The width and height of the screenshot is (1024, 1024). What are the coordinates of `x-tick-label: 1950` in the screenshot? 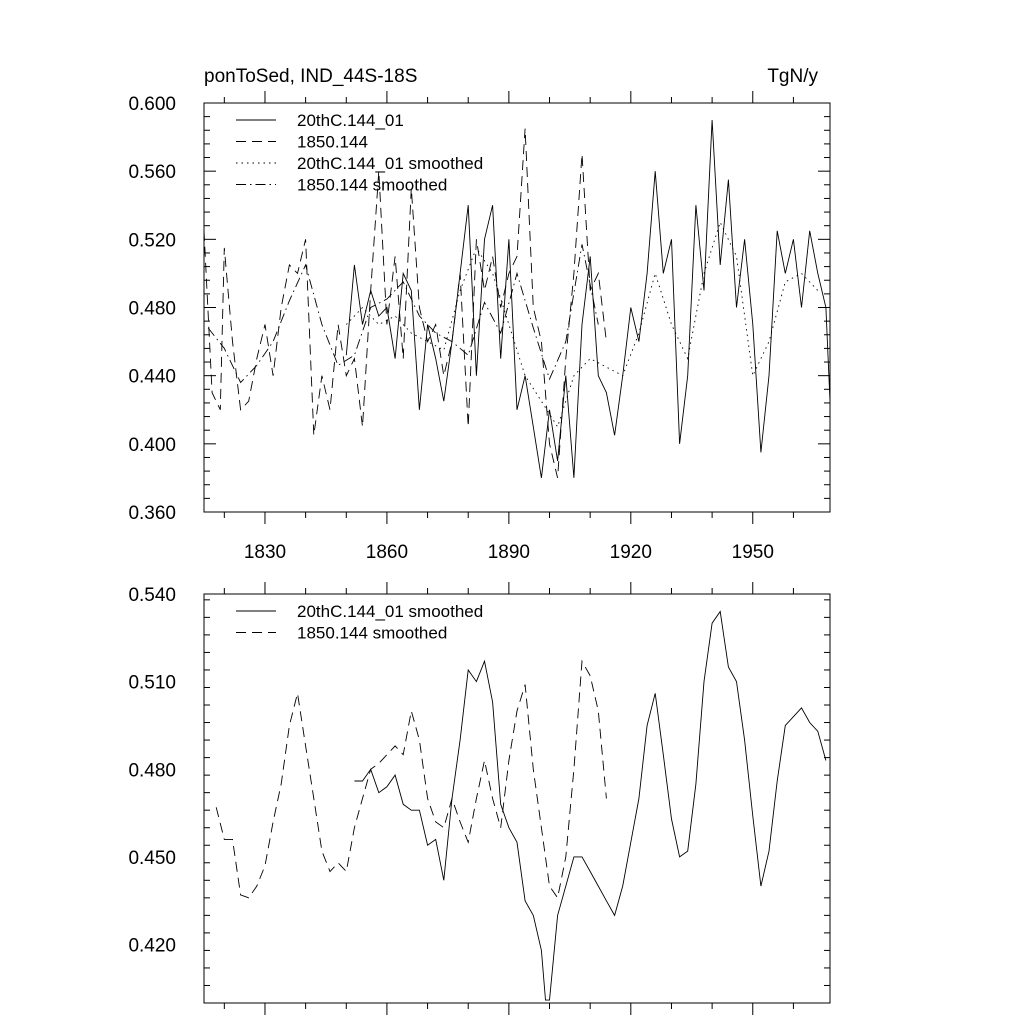 It's located at (753, 552).